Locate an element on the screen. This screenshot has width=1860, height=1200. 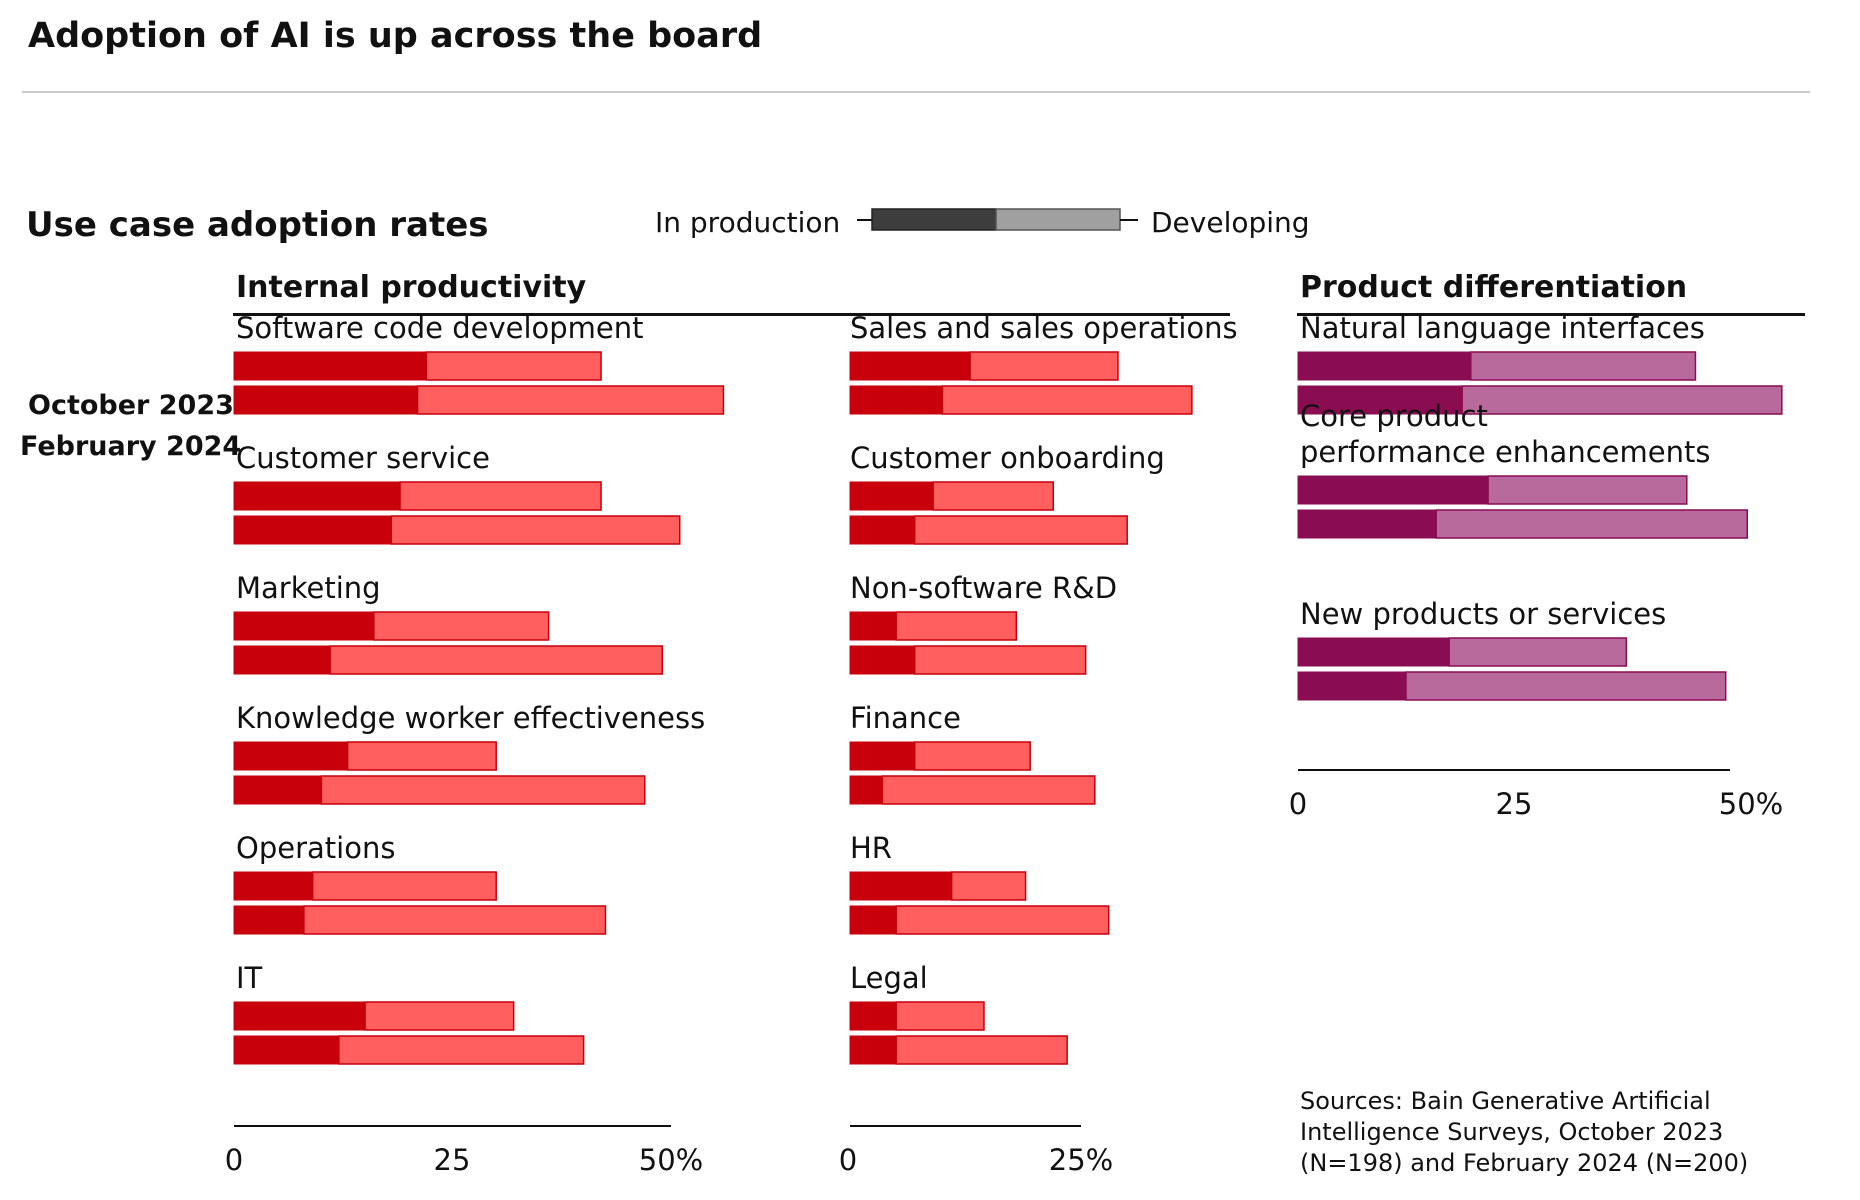
page-title: Adoption of AI is up across the board is located at coordinates (395, 36).